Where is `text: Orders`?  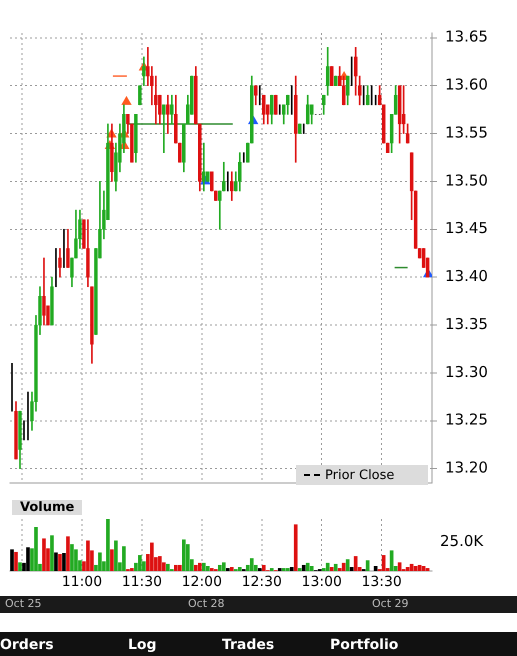 text: Orders is located at coordinates (27, 645).